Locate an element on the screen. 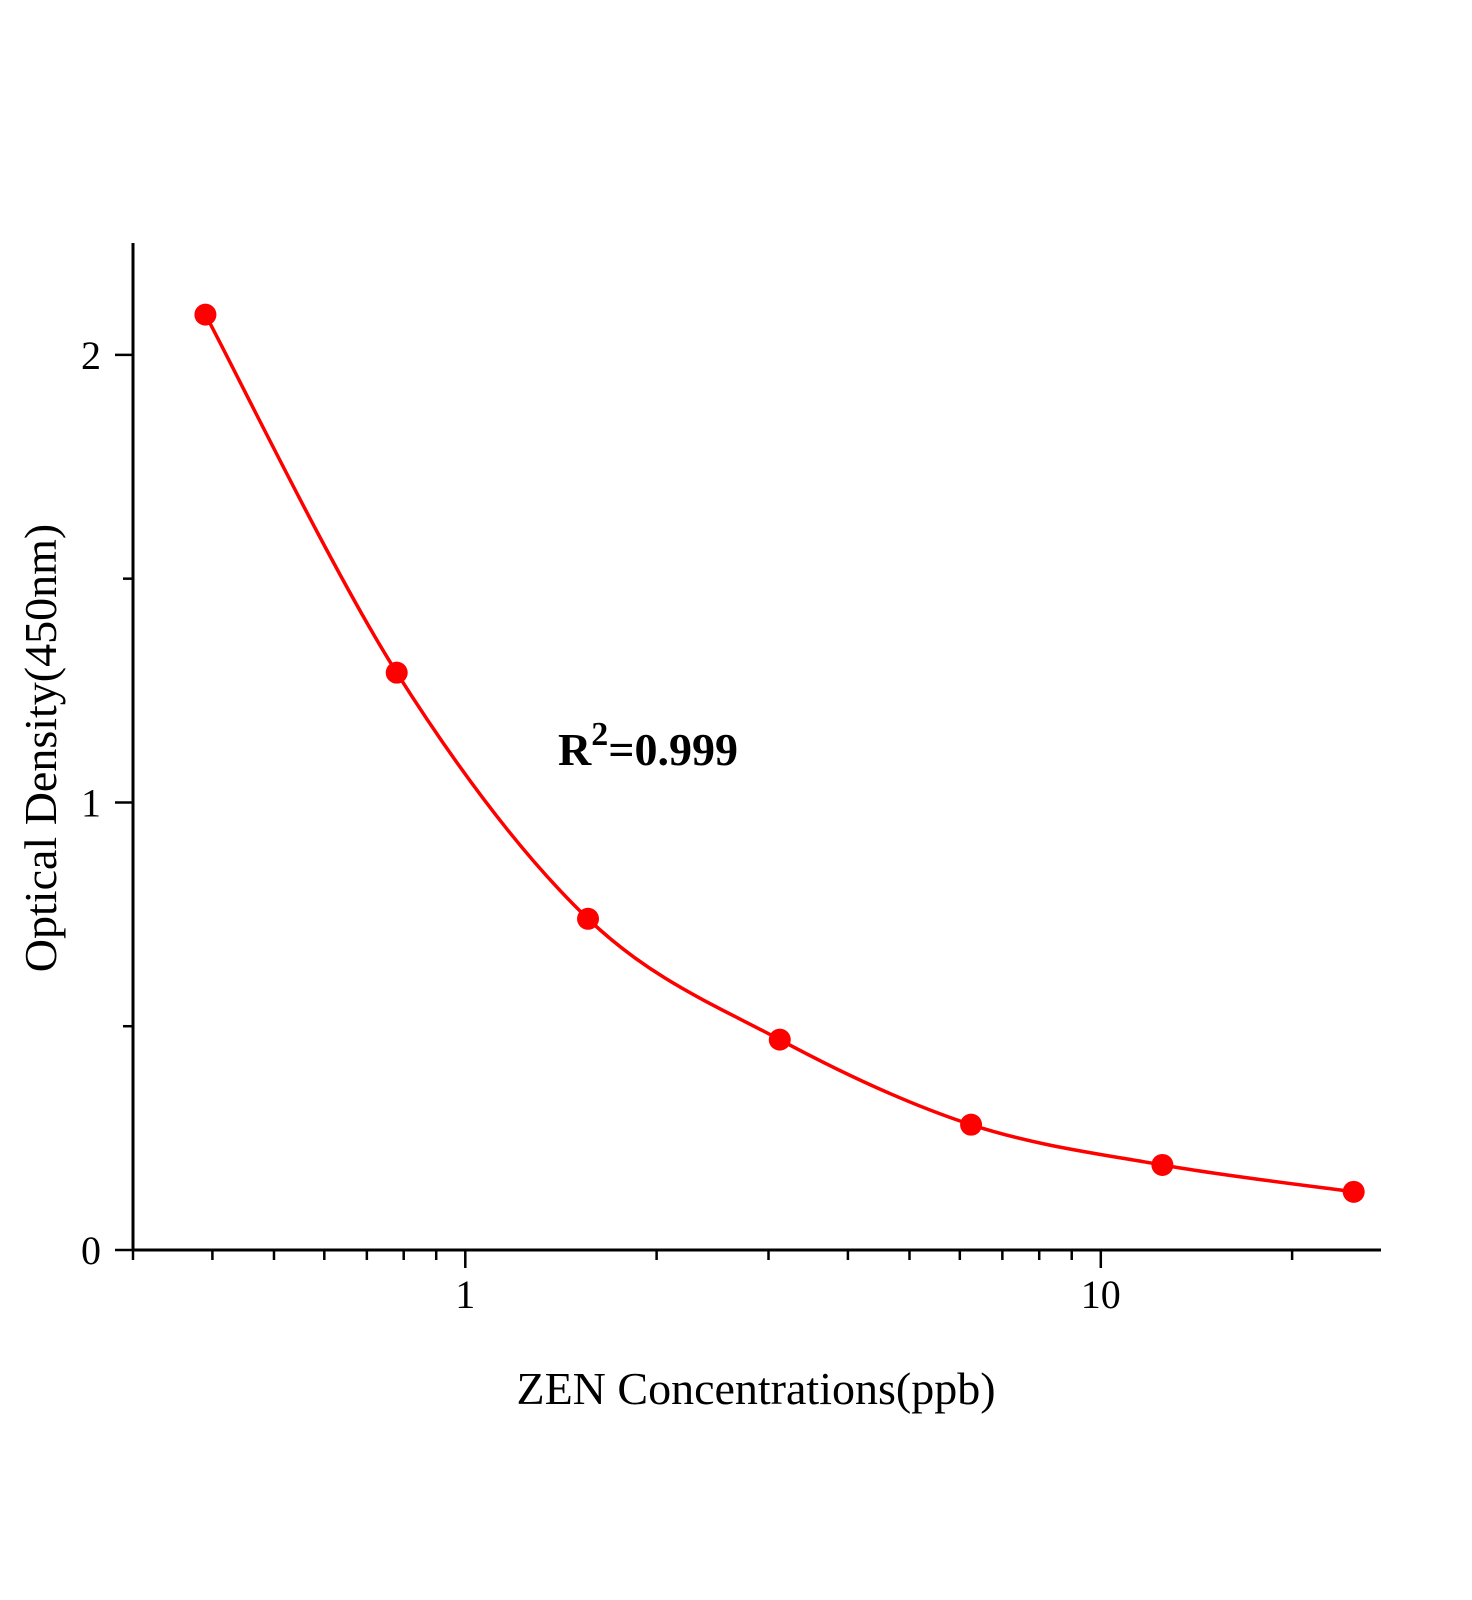 The width and height of the screenshot is (1472, 1600). r-sup: 2 is located at coordinates (599, 734).